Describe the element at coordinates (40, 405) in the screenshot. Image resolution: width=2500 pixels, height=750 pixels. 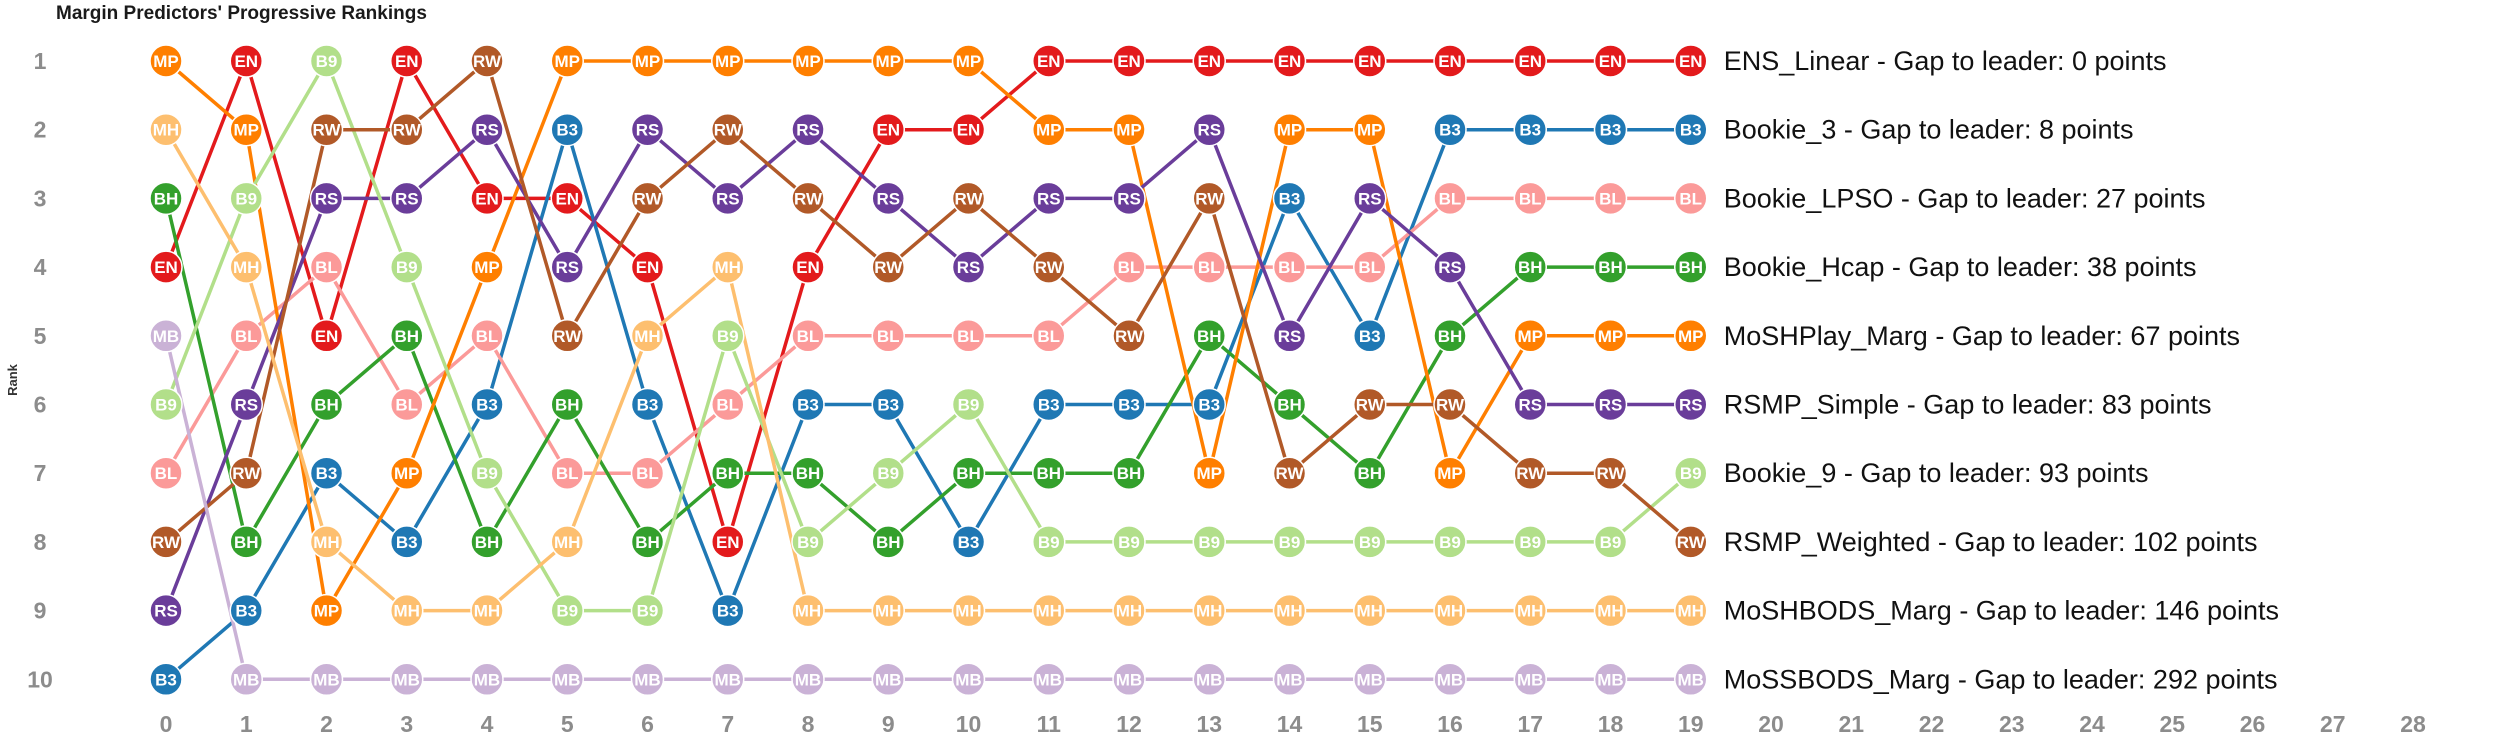
I see `y-tick-label: 6` at that location.